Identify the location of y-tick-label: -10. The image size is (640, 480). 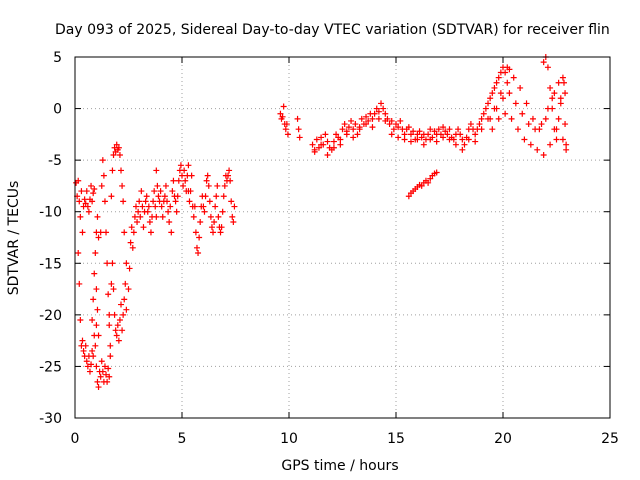
(50, 213).